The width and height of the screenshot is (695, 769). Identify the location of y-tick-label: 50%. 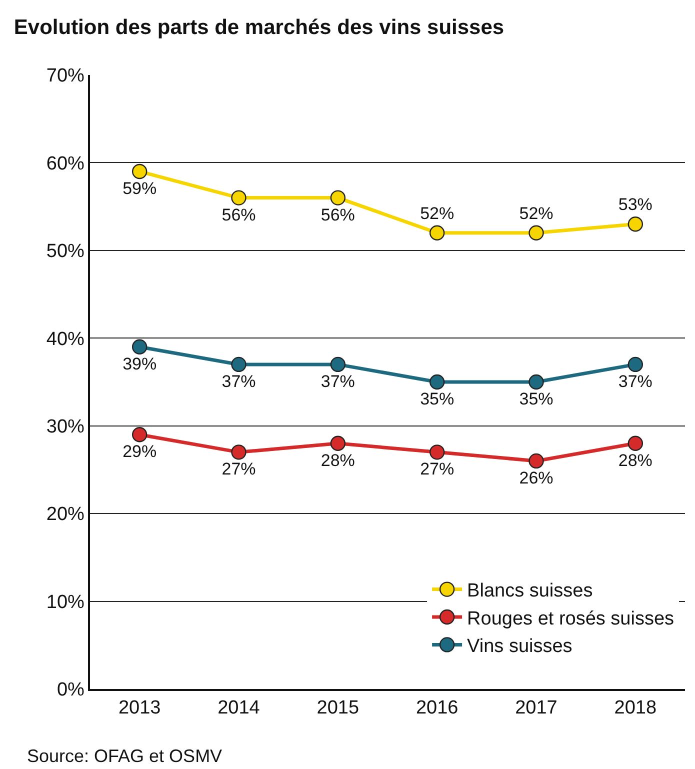
(65, 251).